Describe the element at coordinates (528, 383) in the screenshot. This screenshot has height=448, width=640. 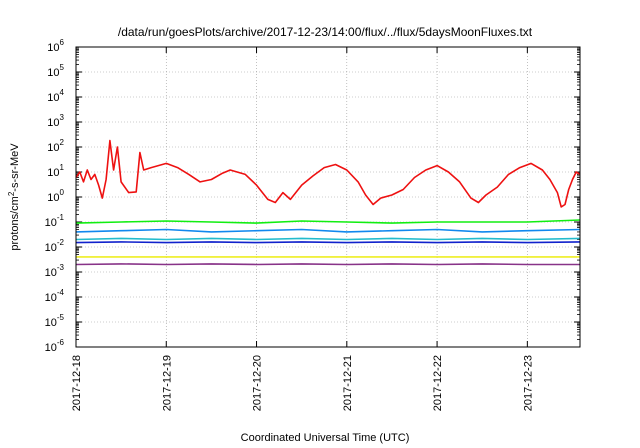
I see `x-tick-label: 2017-12-23` at that location.